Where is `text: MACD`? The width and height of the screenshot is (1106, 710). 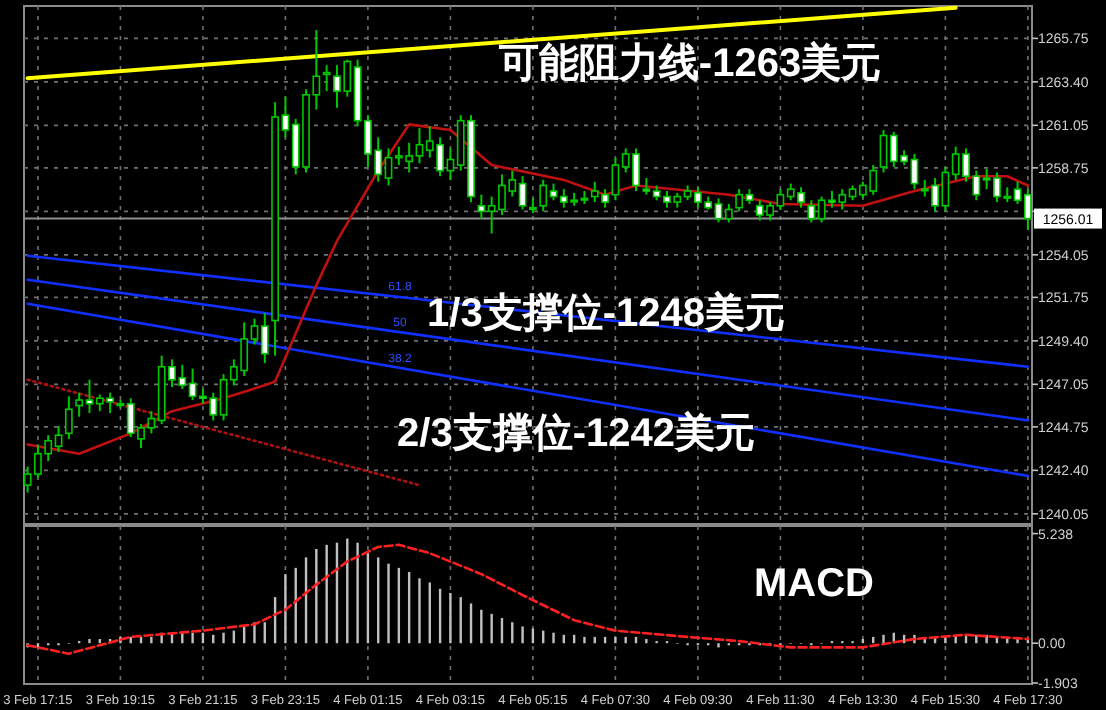
text: MACD is located at coordinates (814, 584).